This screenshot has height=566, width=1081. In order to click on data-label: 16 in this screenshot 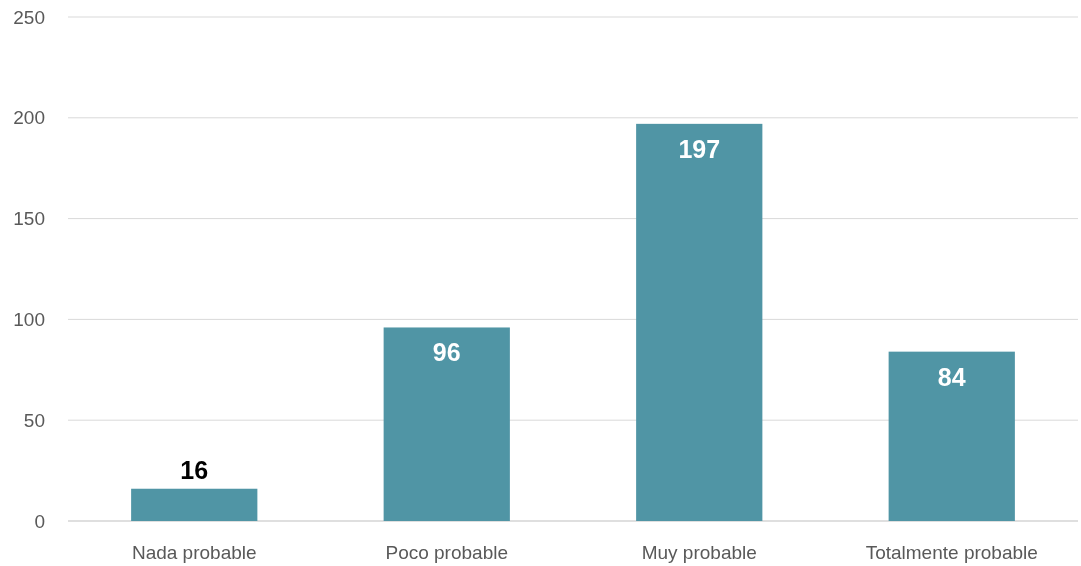, I will do `click(194, 469)`.